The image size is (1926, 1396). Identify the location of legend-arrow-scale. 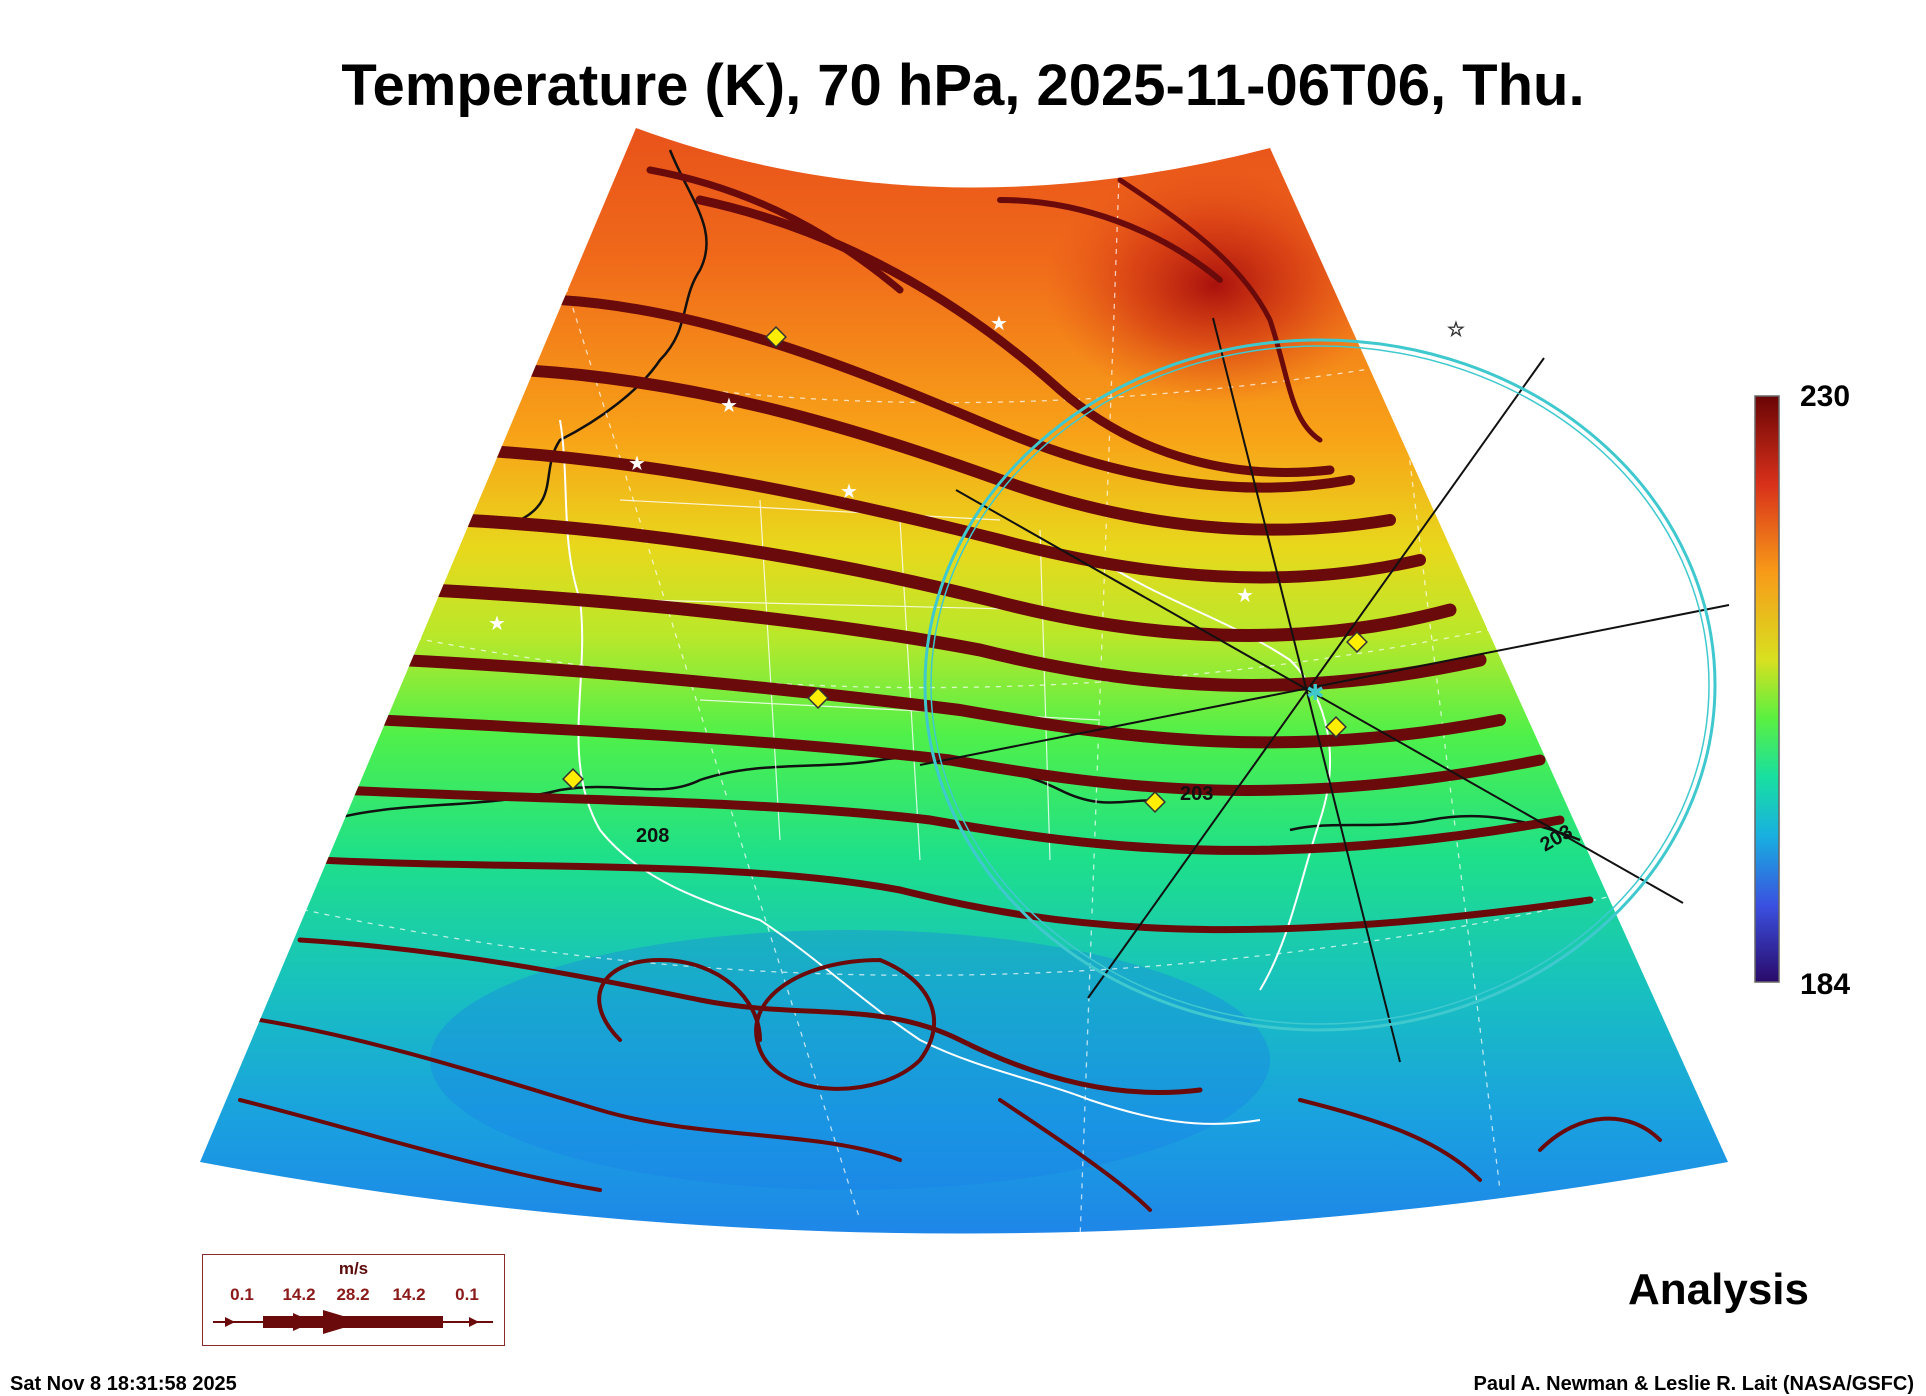
(353, 1322).